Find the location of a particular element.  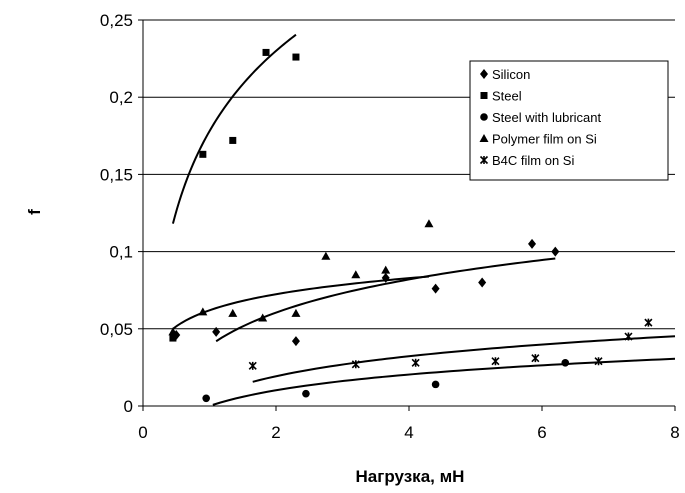

legend-box is located at coordinates (569, 120).